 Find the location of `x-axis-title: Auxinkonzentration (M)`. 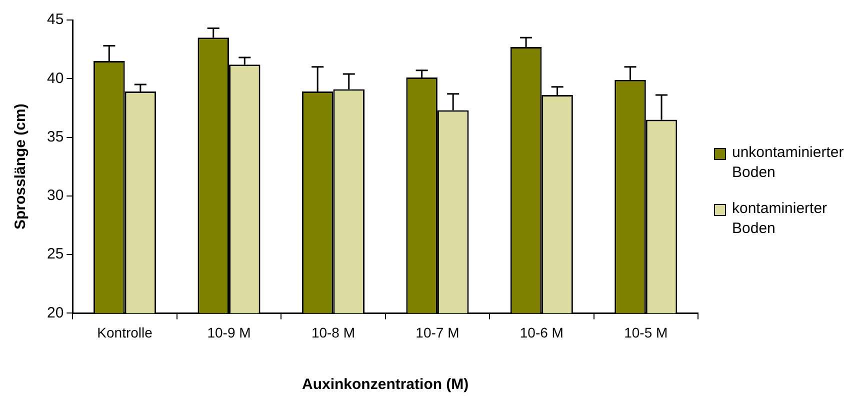

x-axis-title: Auxinkonzentration (M) is located at coordinates (385, 385).